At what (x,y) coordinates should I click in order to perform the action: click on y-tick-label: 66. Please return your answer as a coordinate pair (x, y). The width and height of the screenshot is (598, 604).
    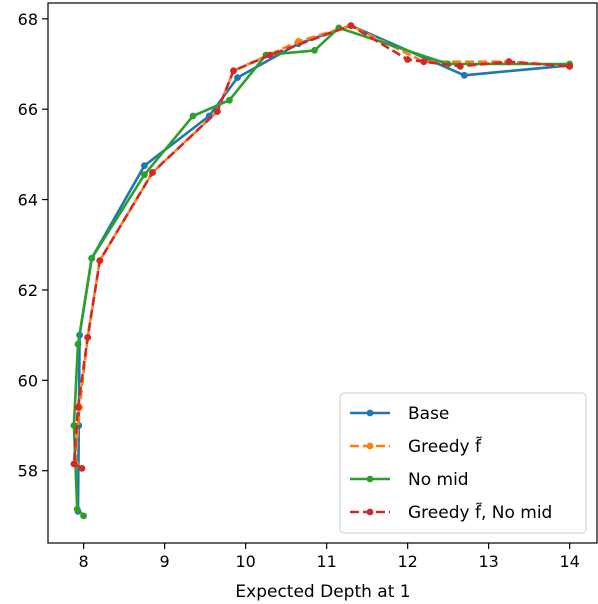
    Looking at the image, I should click on (28, 109).